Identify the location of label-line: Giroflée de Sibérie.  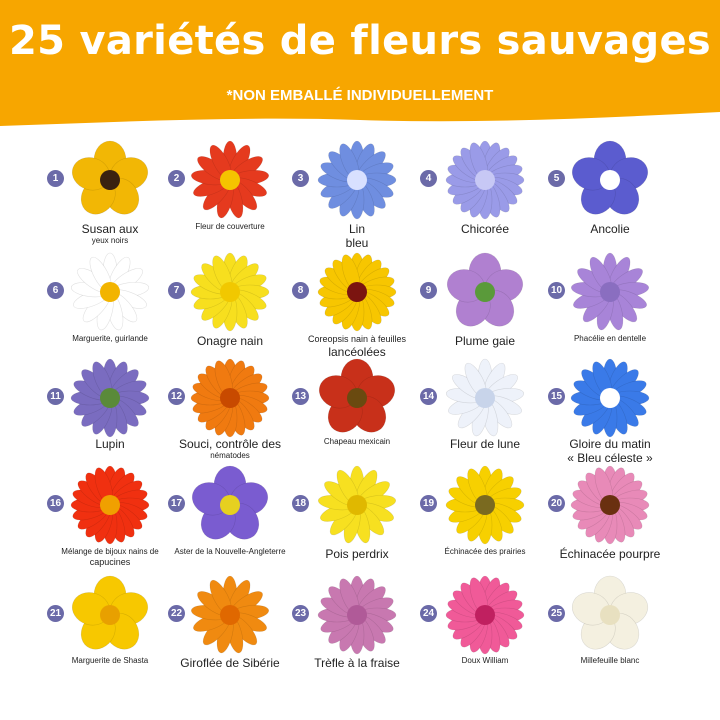
(230, 663).